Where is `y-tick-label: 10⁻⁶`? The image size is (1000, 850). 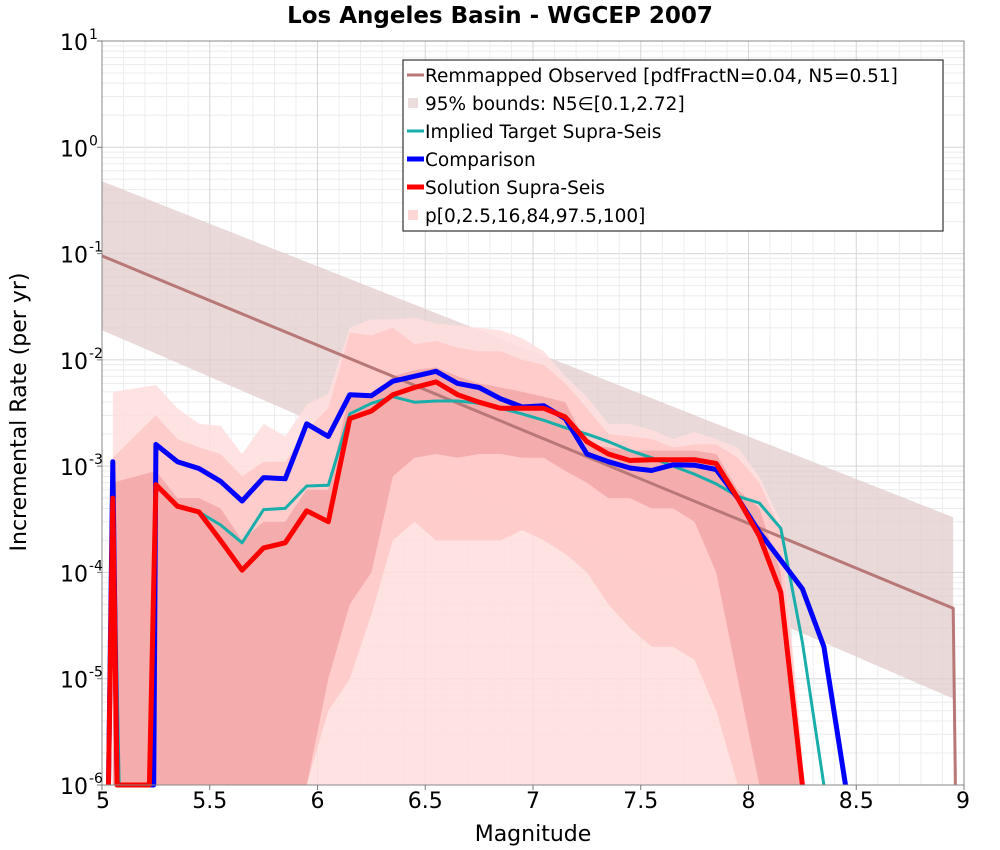 y-tick-label: 10⁻⁶ is located at coordinates (81, 785).